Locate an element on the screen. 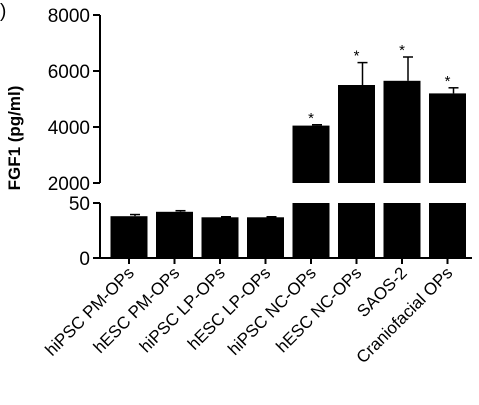  y-axis-title: FGF1 (pg/ml) is located at coordinates (14, 138).